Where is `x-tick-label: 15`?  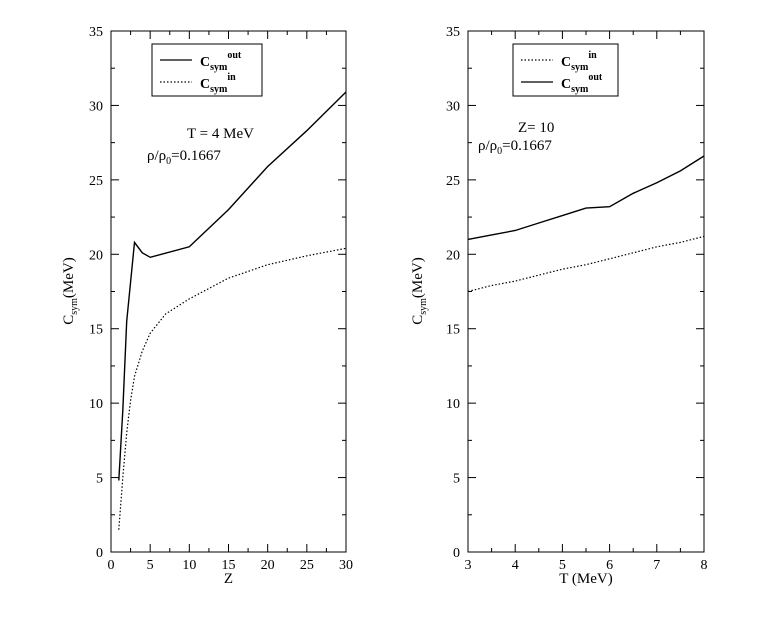
x-tick-label: 15 is located at coordinates (229, 565).